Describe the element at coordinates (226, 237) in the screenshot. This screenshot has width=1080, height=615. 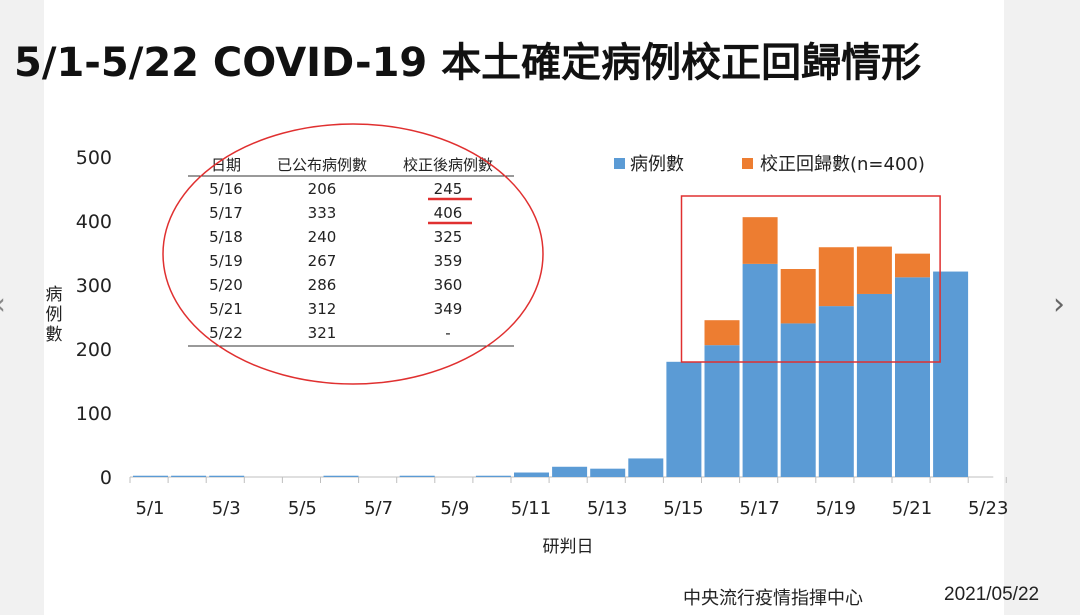
I see `table-cell: 5/18` at that location.